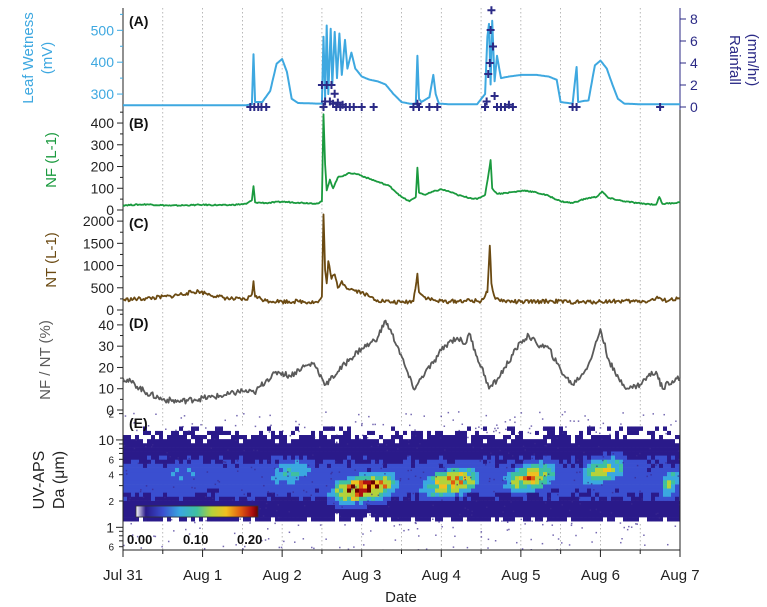  What do you see at coordinates (139, 539) in the screenshot?
I see `colorbar-min-label: 0.00` at bounding box center [139, 539].